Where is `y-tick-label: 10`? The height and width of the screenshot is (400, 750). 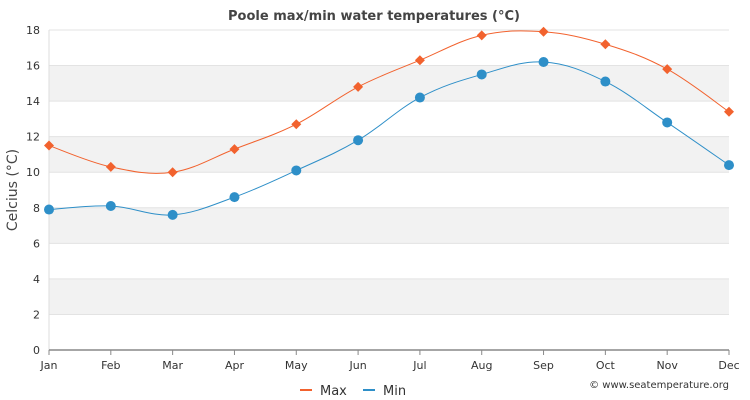
y-tick-label: 10 is located at coordinates (33, 172).